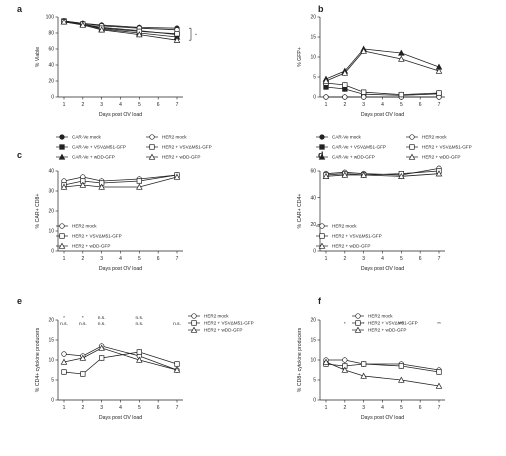  What do you see at coordinates (99, 147) in the screenshot?
I see `legend-label: CAR-Ve + VSVΔM51-GFP` at bounding box center [99, 147].